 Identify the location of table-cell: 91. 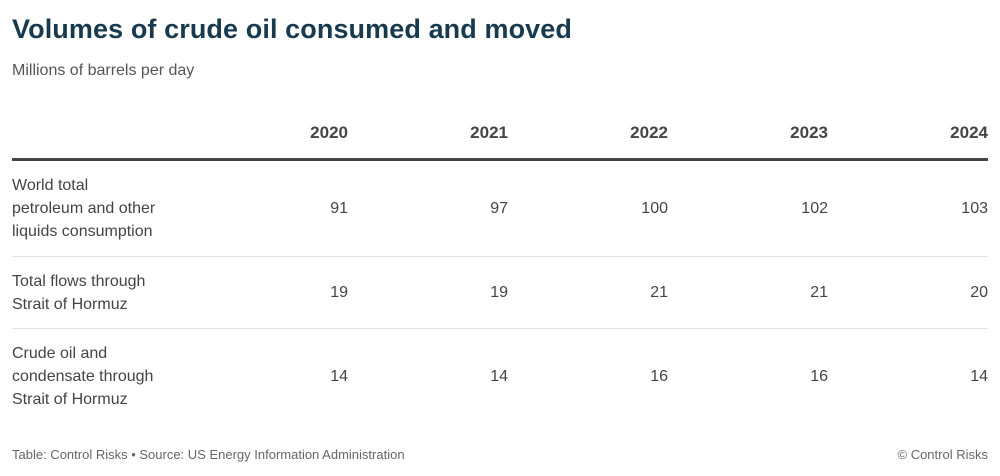
(268, 208).